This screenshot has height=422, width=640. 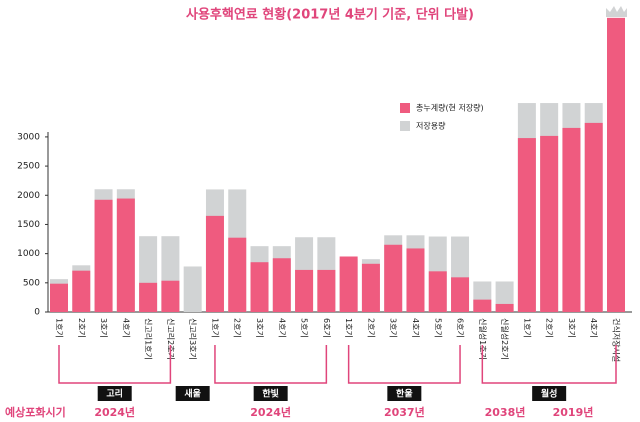 What do you see at coordinates (37, 313) in the screenshot?
I see `y-tick-label: 0` at bounding box center [37, 313].